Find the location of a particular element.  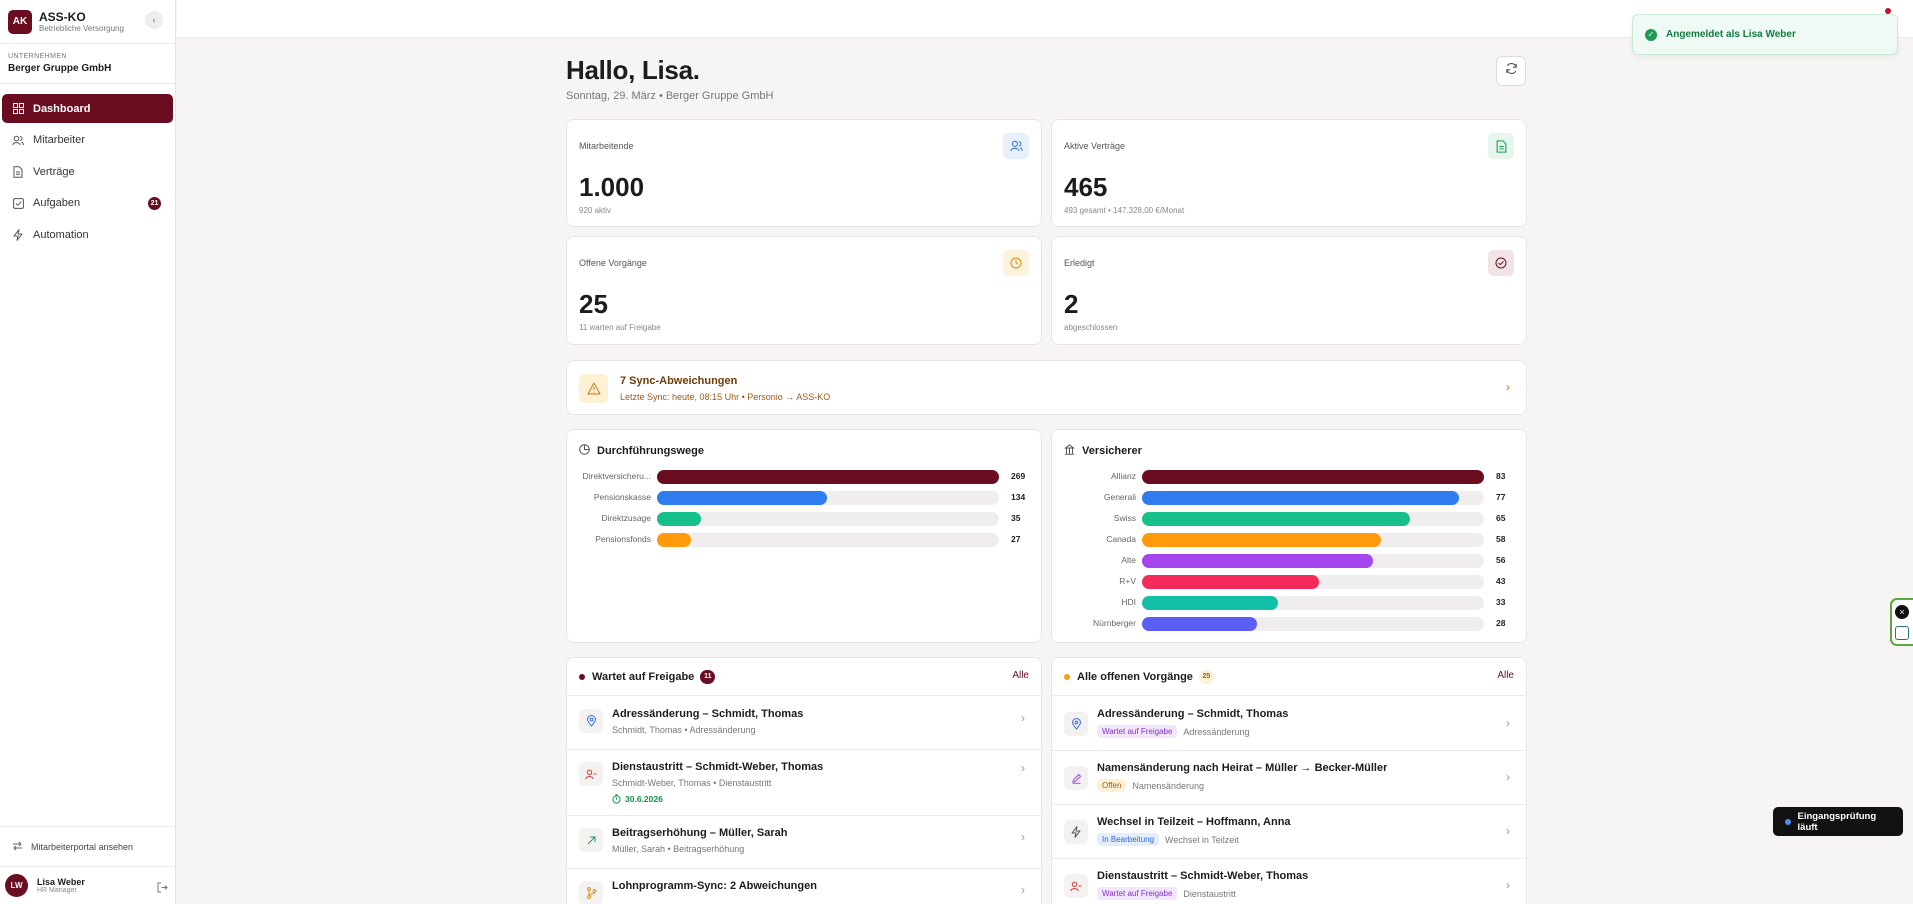

alert-title: 7 Sync-Abweichungen is located at coordinates (679, 381).